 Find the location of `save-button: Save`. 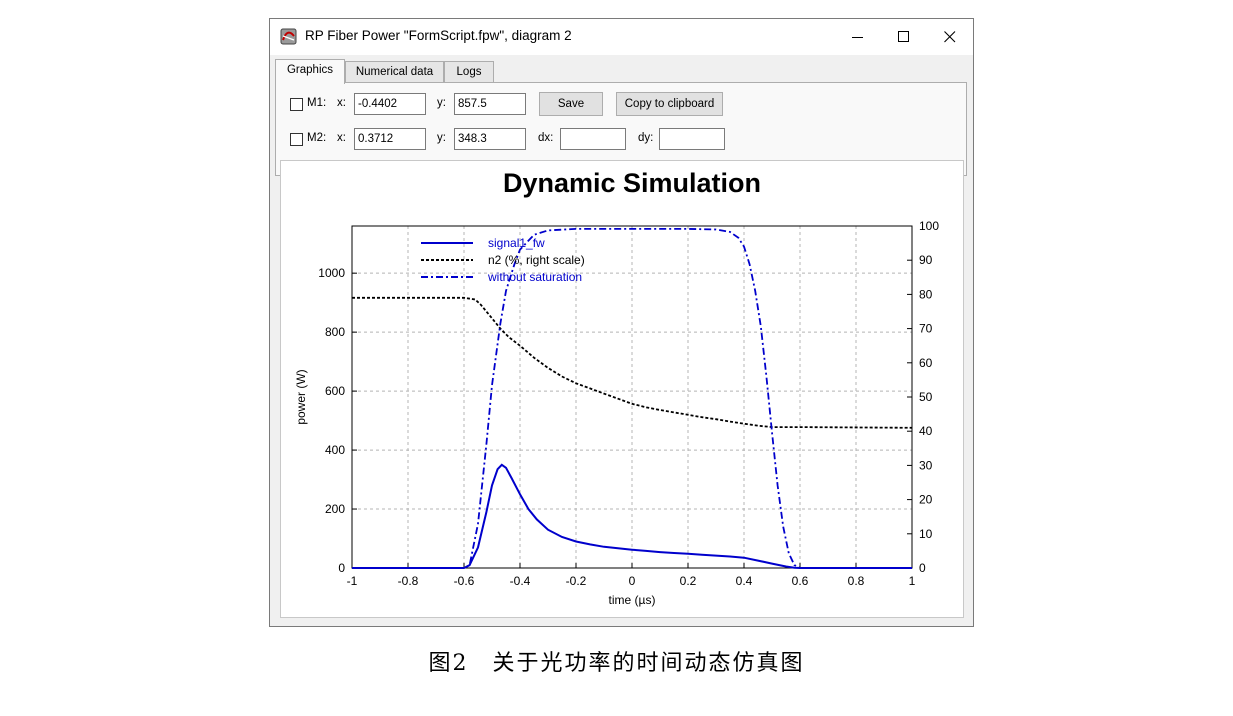

save-button: Save is located at coordinates (571, 104).